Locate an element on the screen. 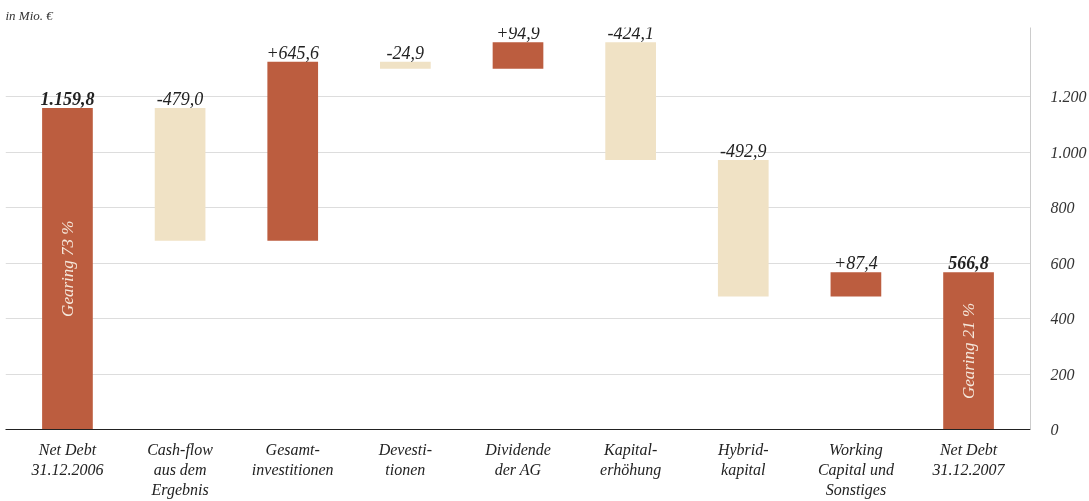 Image resolution: width=1089 pixels, height=501 pixels. data-label: +645,6 is located at coordinates (293, 52).